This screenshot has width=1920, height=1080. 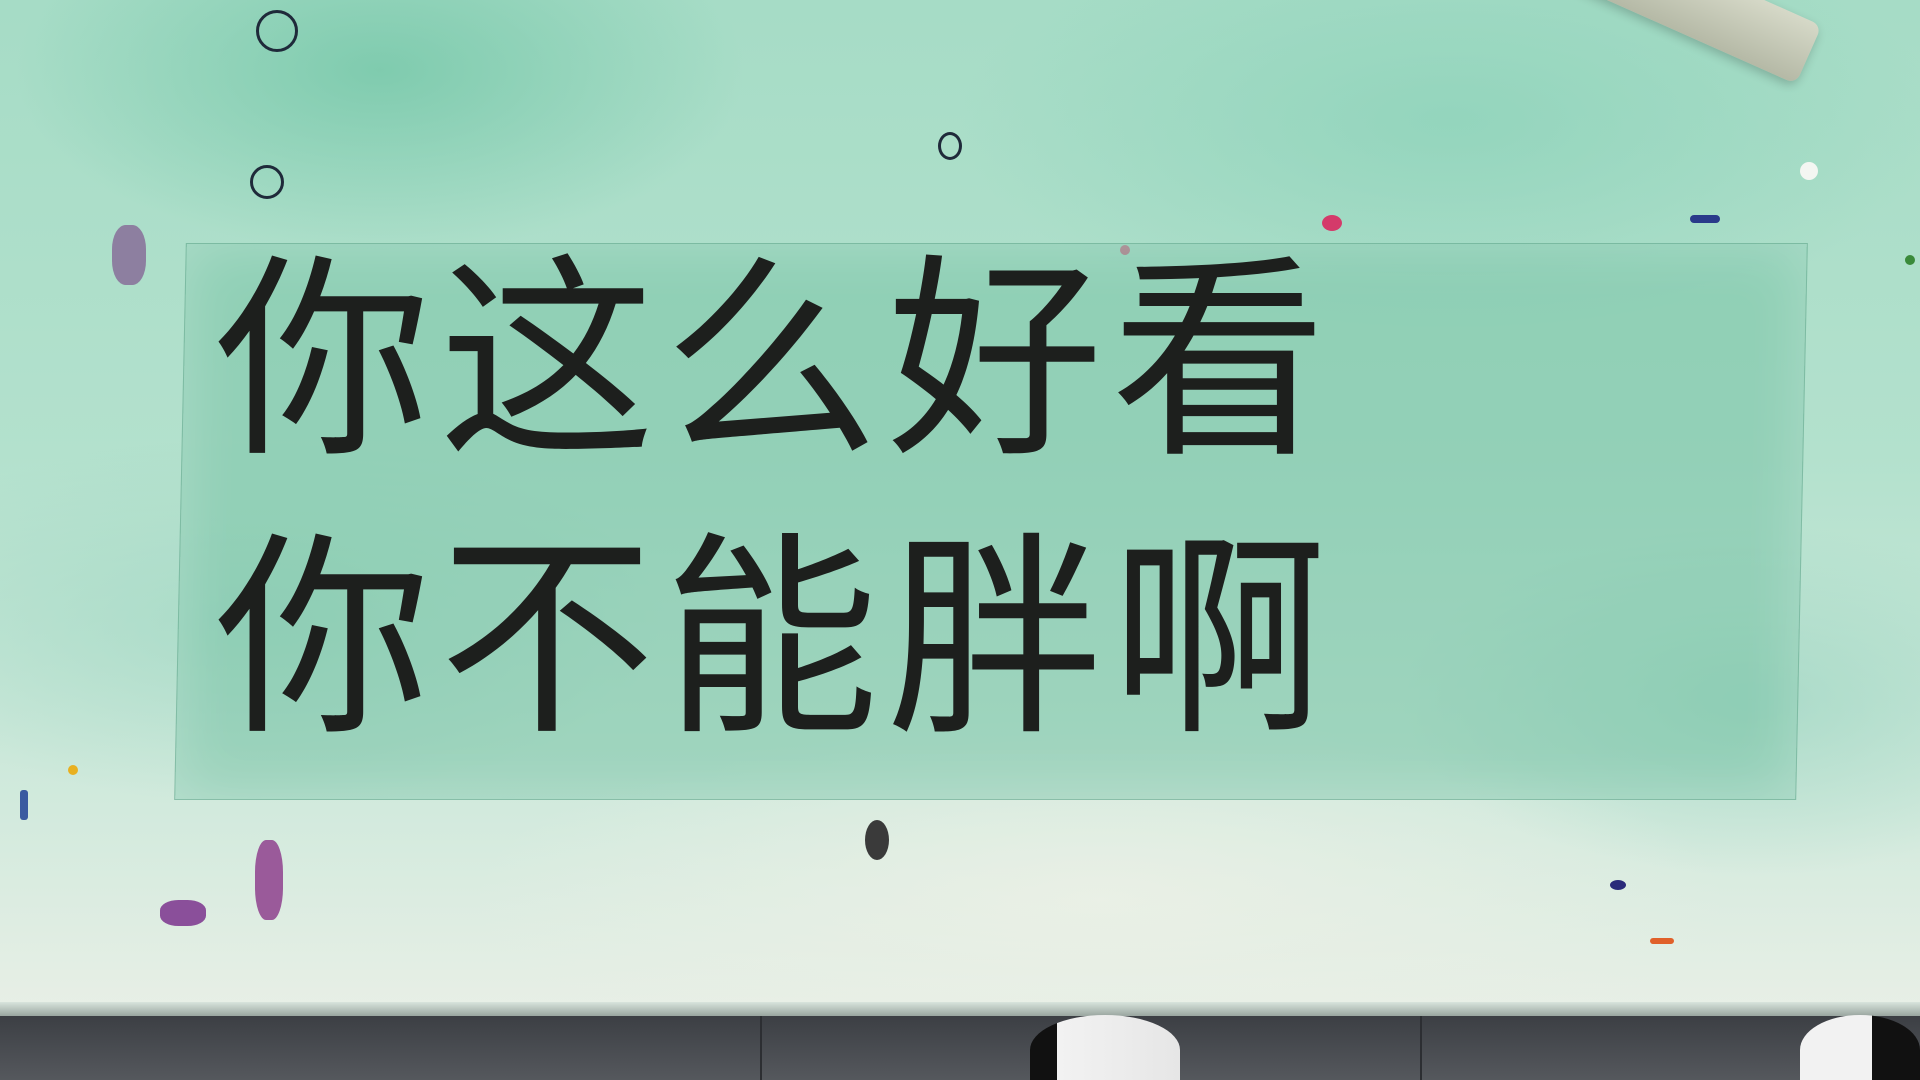 What do you see at coordinates (960, 1009) in the screenshot?
I see `tabletop-edge` at bounding box center [960, 1009].